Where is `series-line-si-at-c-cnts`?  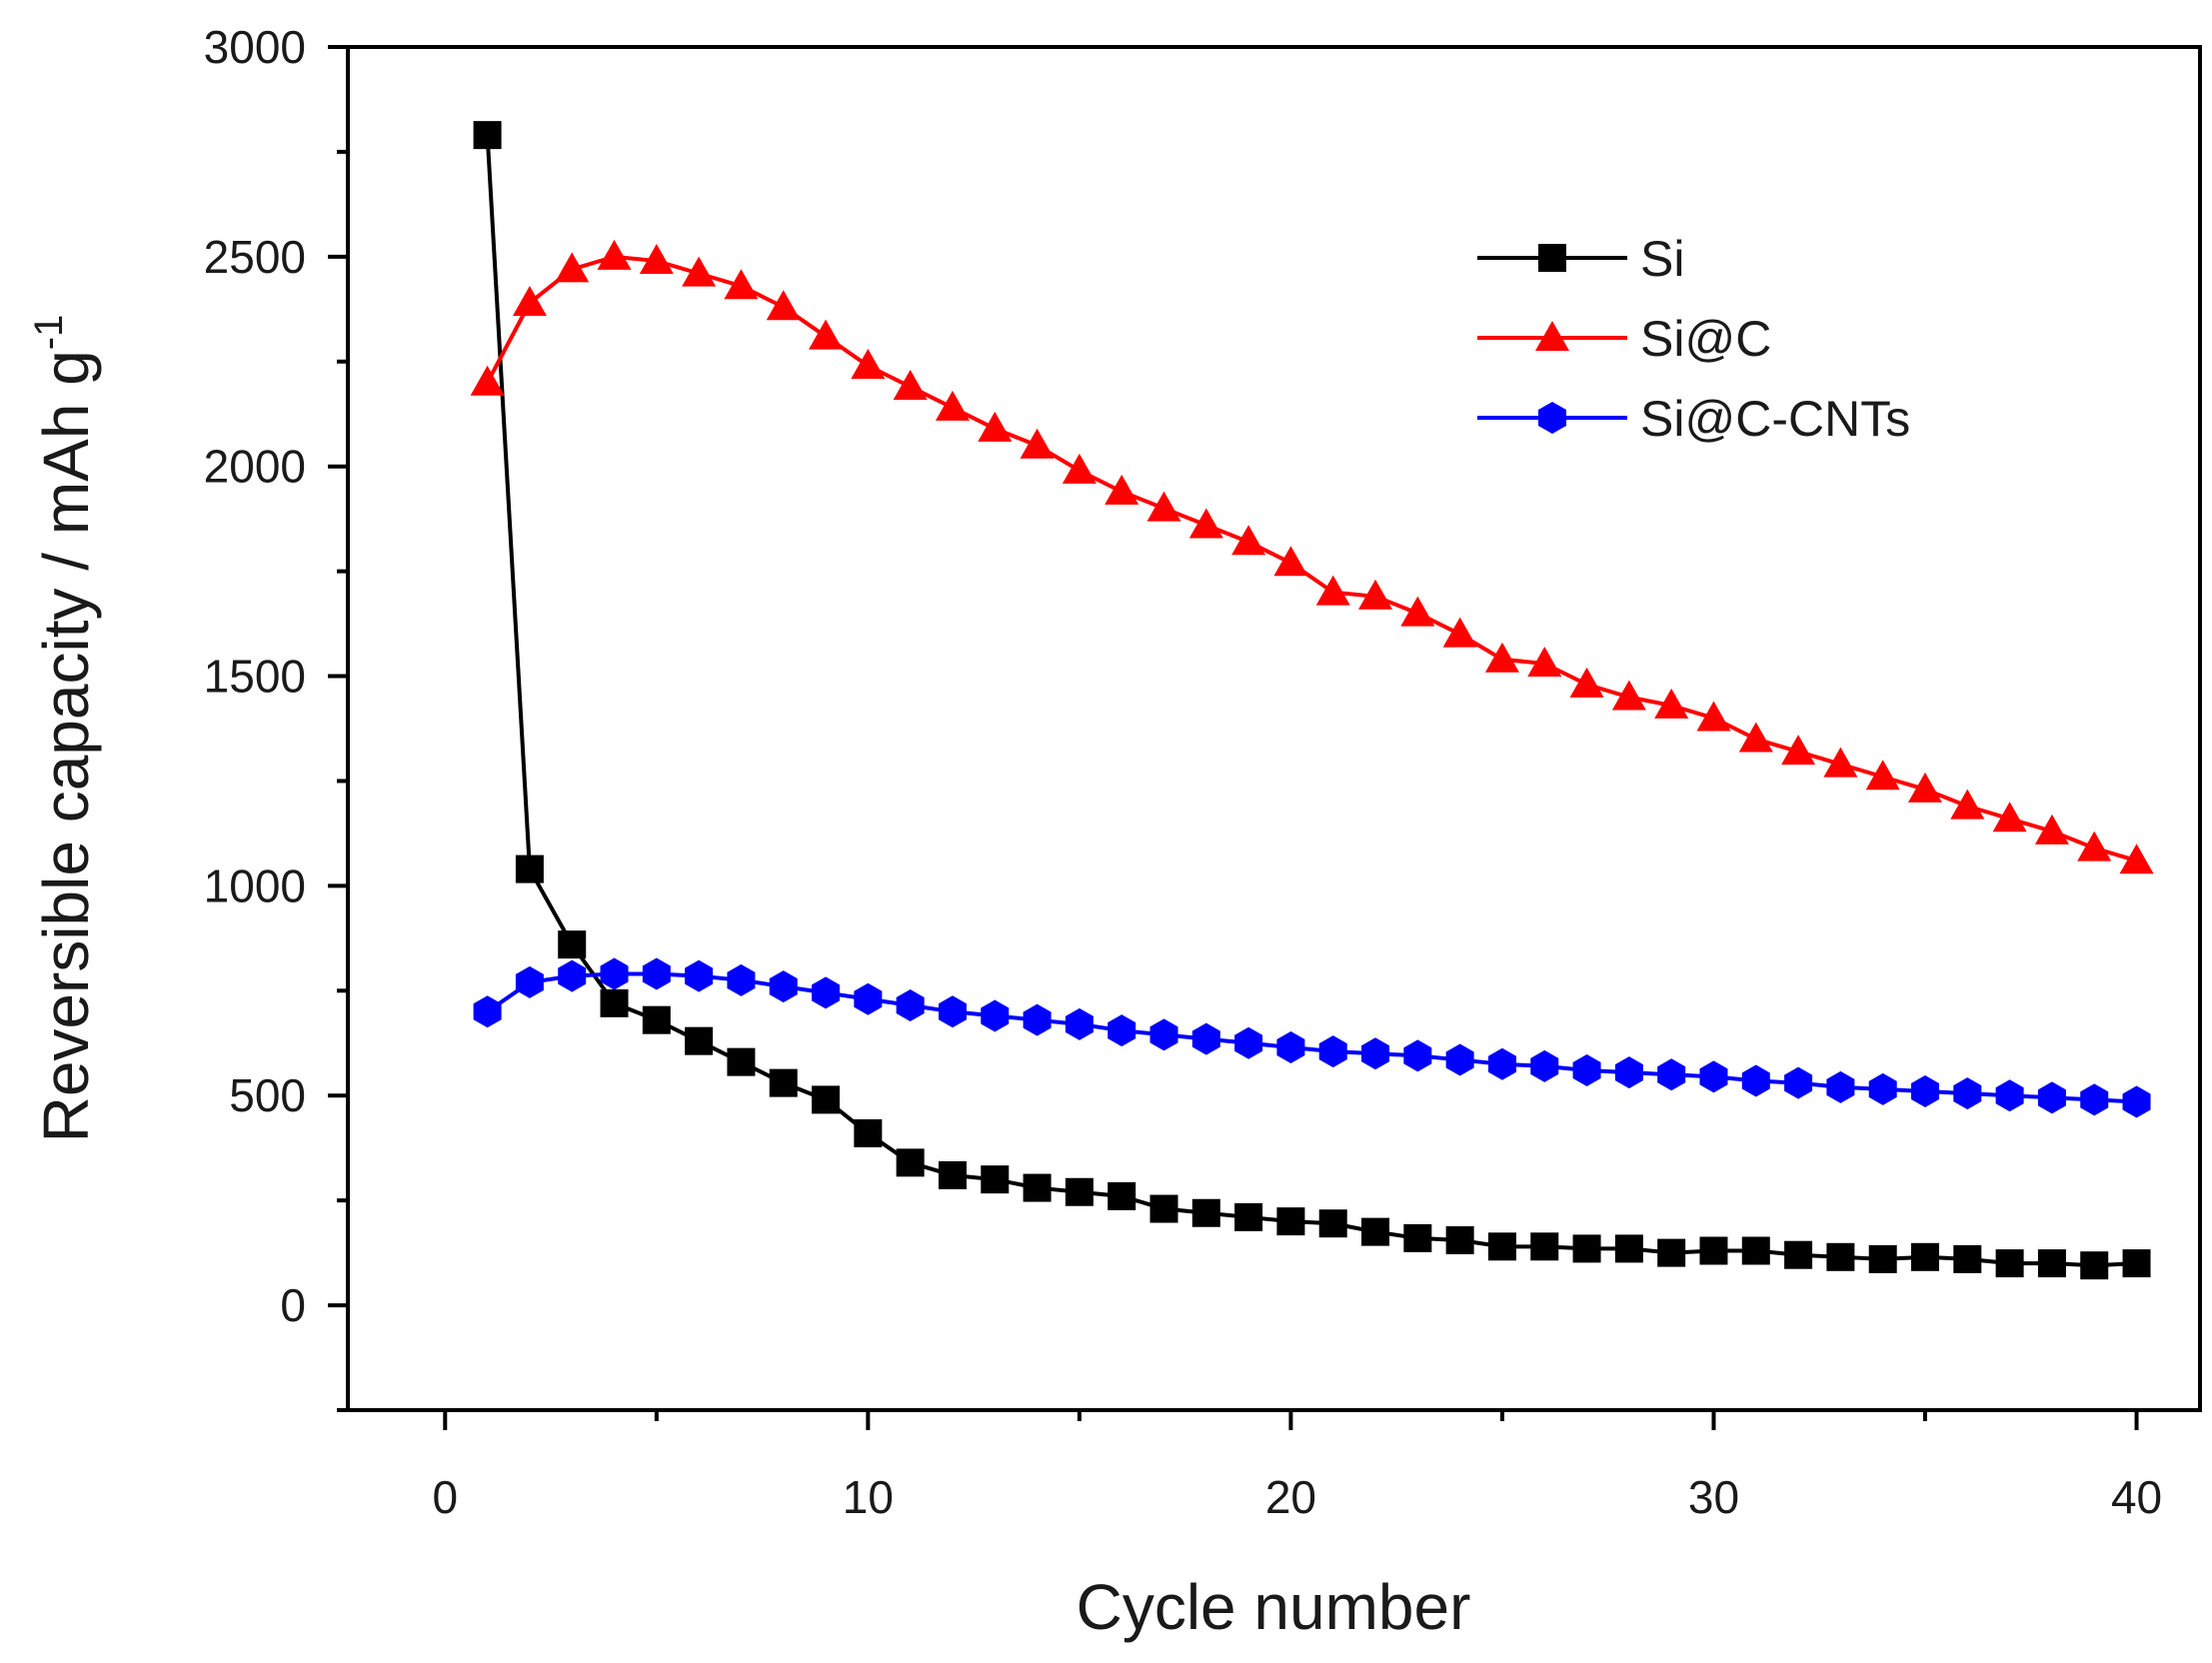
series-line-si-at-c-cnts is located at coordinates (1311, 1037).